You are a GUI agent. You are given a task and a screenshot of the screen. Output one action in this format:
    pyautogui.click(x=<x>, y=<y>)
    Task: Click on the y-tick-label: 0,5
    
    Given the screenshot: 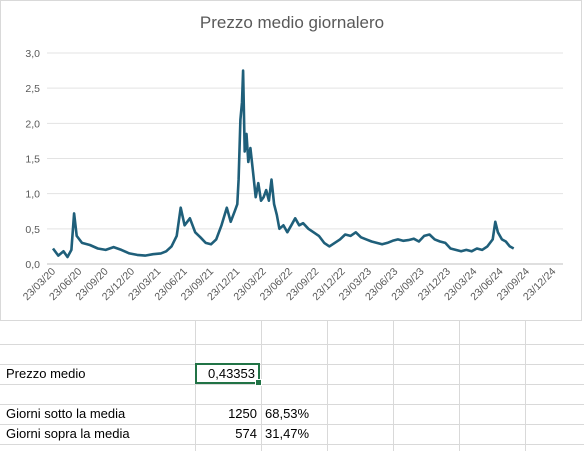 What is the action you would take?
    pyautogui.click(x=32, y=230)
    